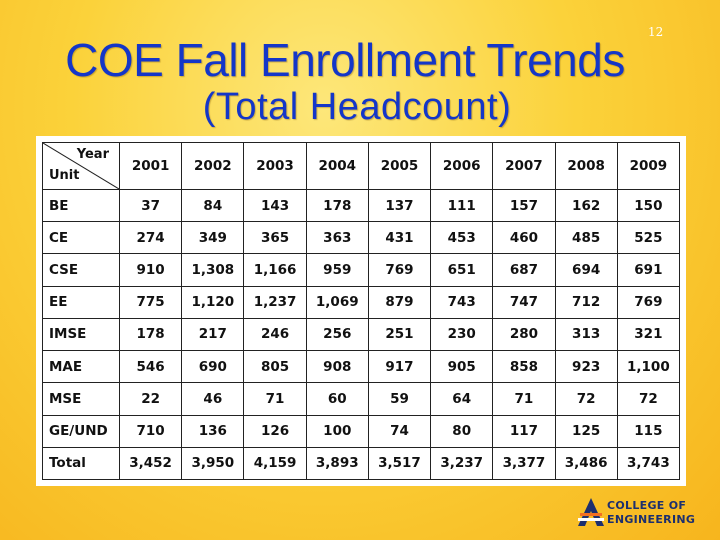 This screenshot has width=720, height=540. What do you see at coordinates (81, 334) in the screenshot?
I see `unit-cell: IMSE` at bounding box center [81, 334].